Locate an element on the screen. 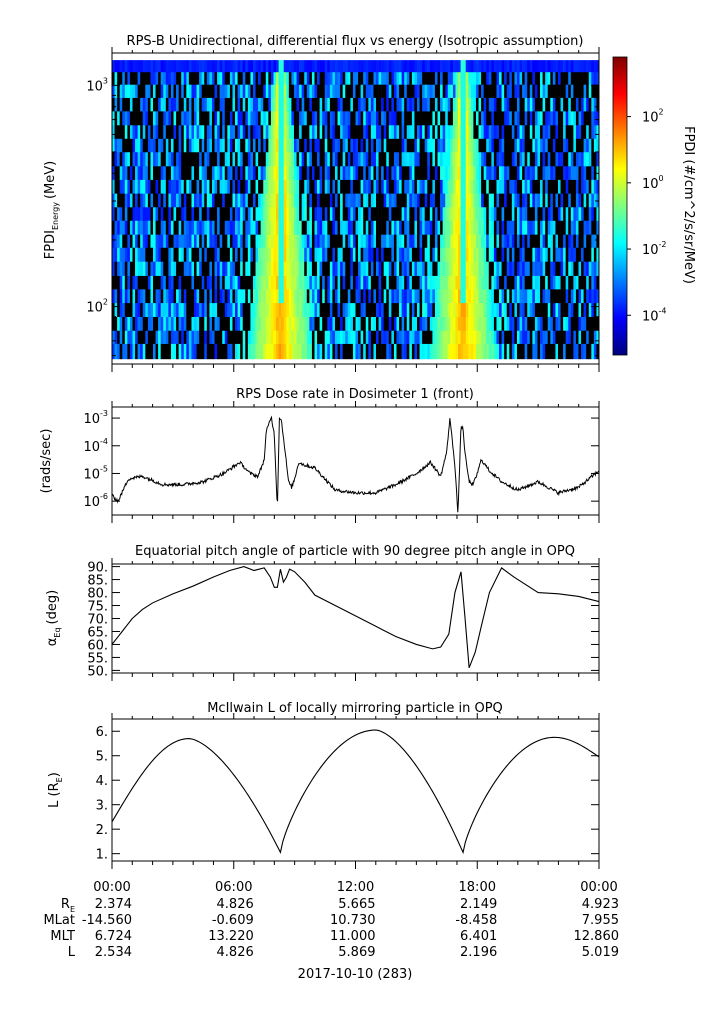  mcilwain-l-series-line is located at coordinates (355, 792).